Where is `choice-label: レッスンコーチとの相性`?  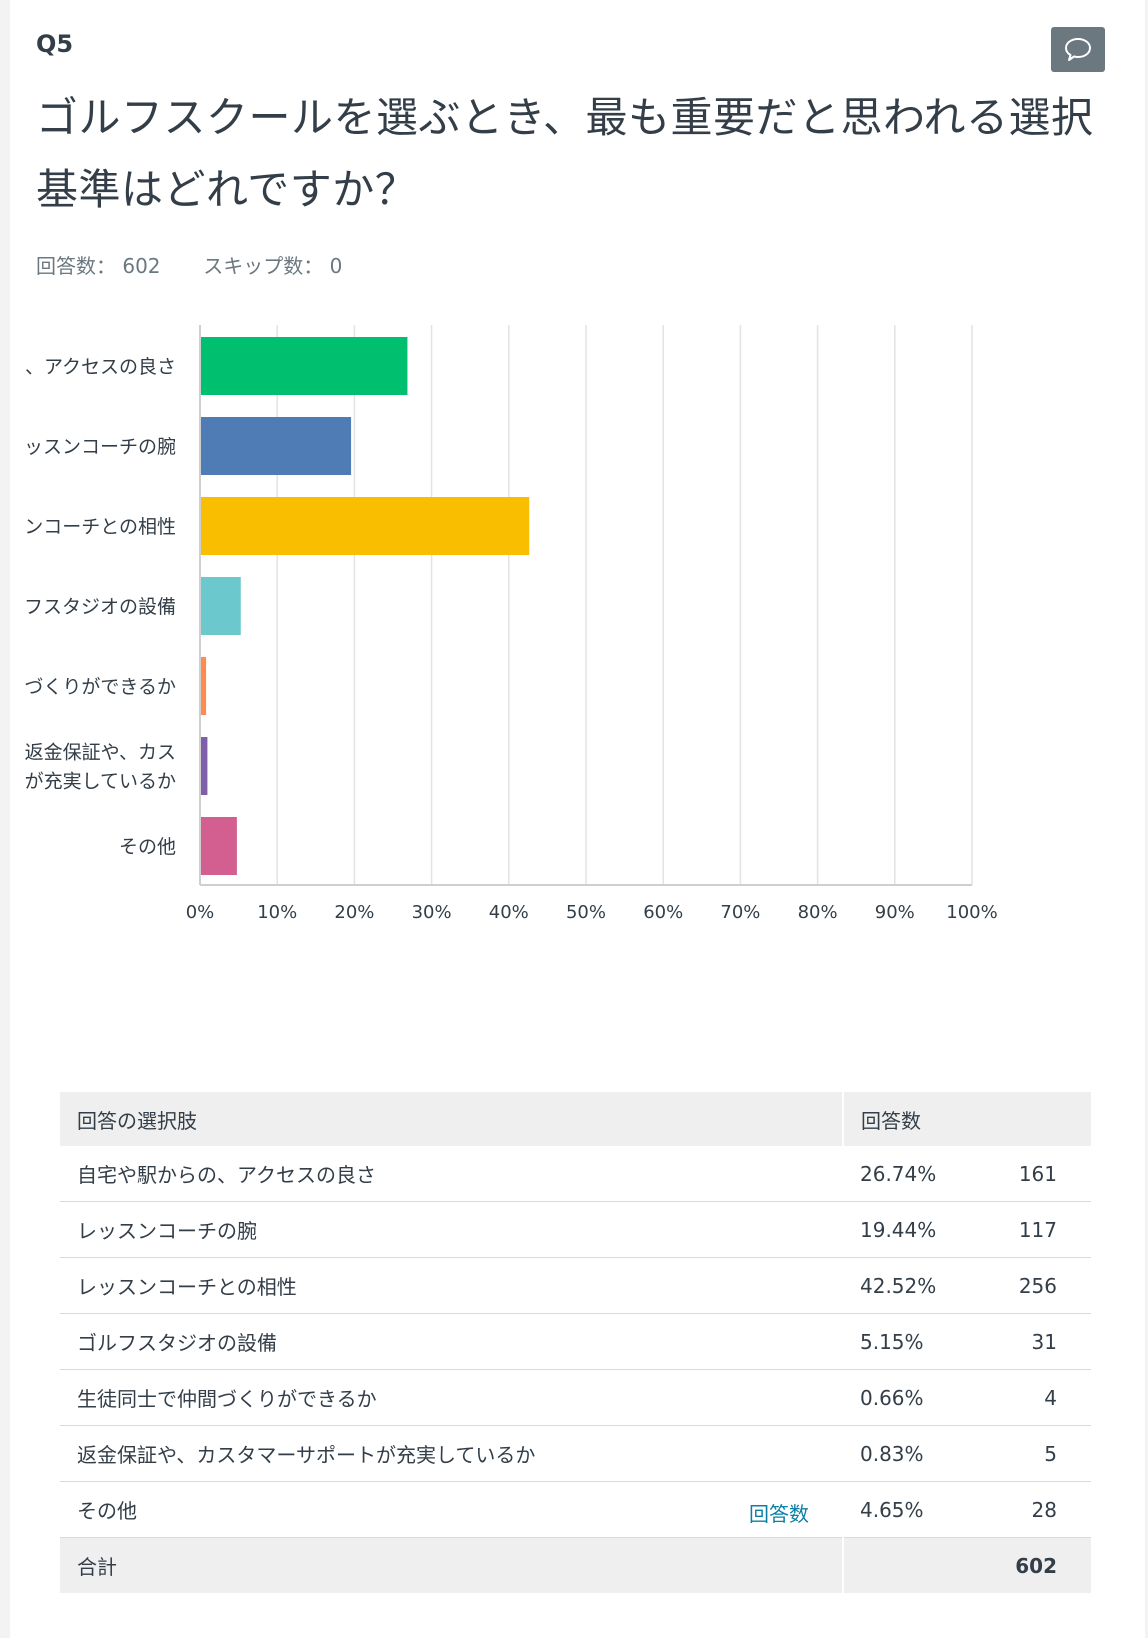 choice-label: レッスンコーチとの相性 is located at coordinates (187, 1287).